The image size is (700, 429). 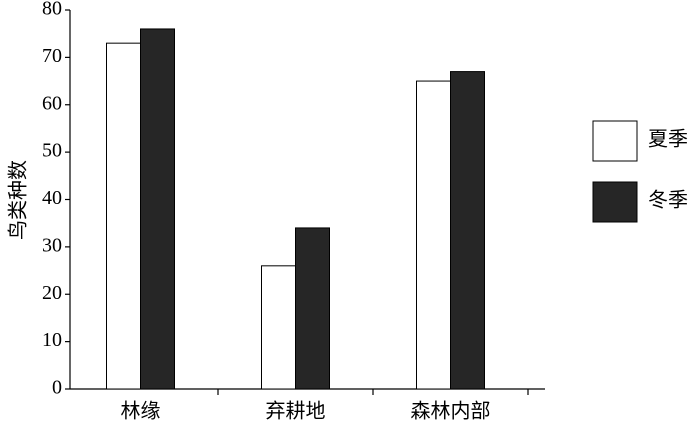 I want to click on y-tick-label: 30, so click(x=52, y=245).